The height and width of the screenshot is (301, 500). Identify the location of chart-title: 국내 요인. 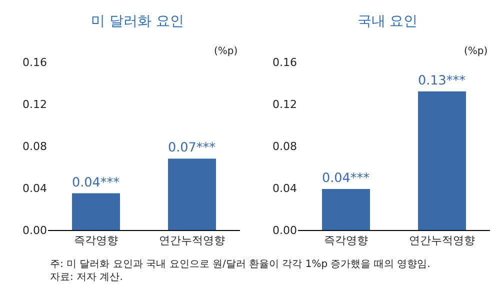
(387, 21).